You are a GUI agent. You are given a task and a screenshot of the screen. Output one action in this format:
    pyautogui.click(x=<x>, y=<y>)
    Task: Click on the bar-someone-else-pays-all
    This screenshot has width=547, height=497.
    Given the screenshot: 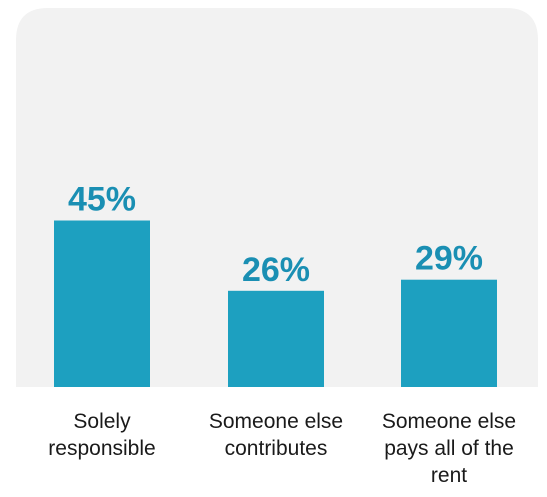 What is the action you would take?
    pyautogui.click(x=449, y=333)
    